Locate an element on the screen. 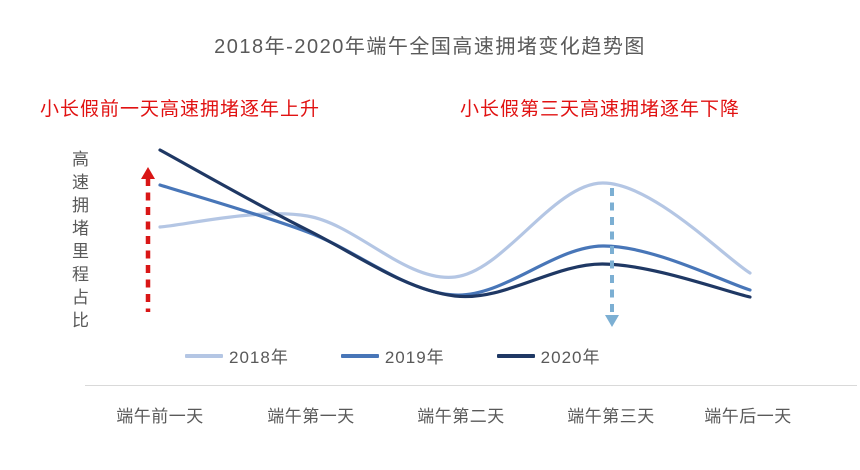 The image size is (860, 470). legend-swatch-2019 is located at coordinates (359, 355).